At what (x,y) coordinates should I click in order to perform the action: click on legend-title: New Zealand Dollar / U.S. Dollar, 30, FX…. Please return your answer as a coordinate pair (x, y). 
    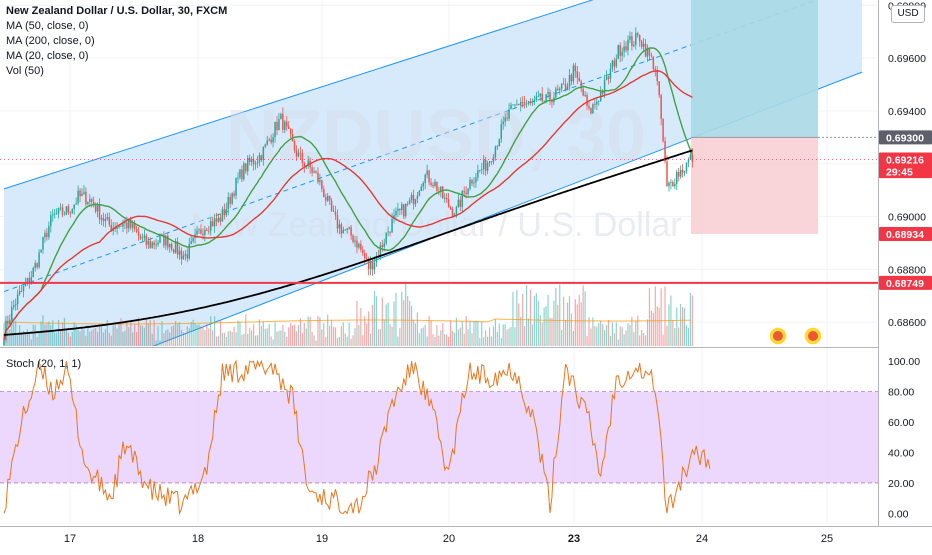
    Looking at the image, I should click on (117, 11).